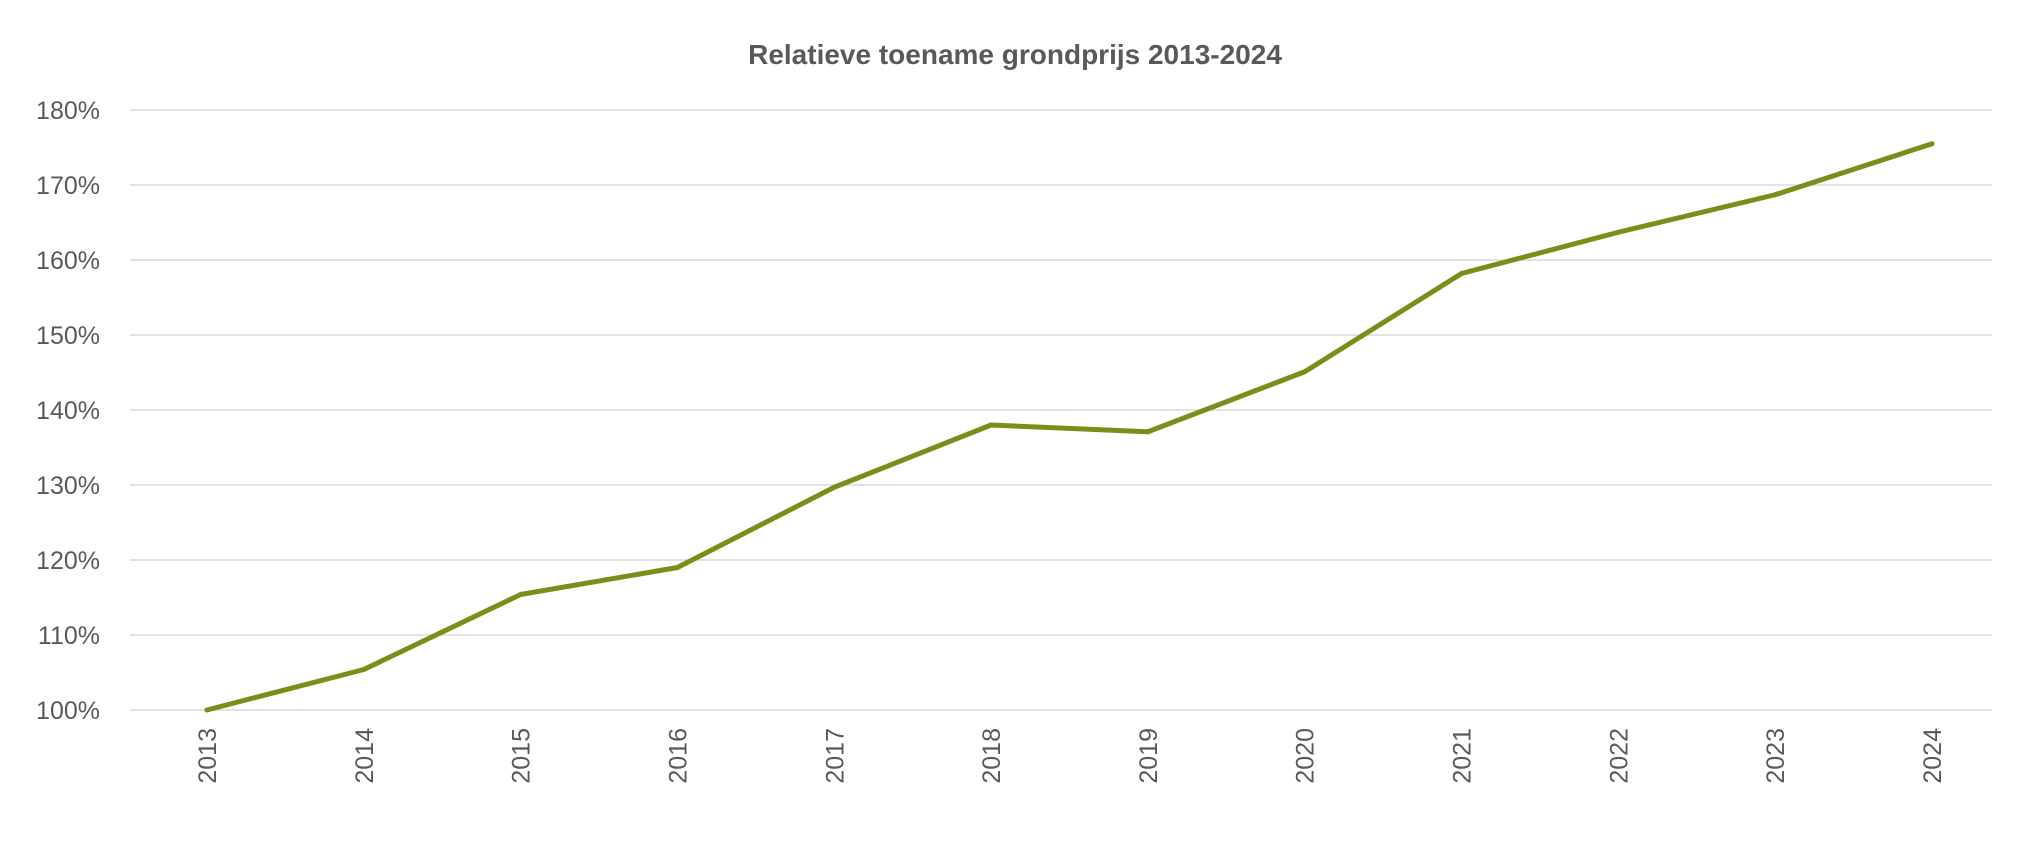 This screenshot has height=854, width=2030. I want to click on data-point-2019, so click(1148, 432).